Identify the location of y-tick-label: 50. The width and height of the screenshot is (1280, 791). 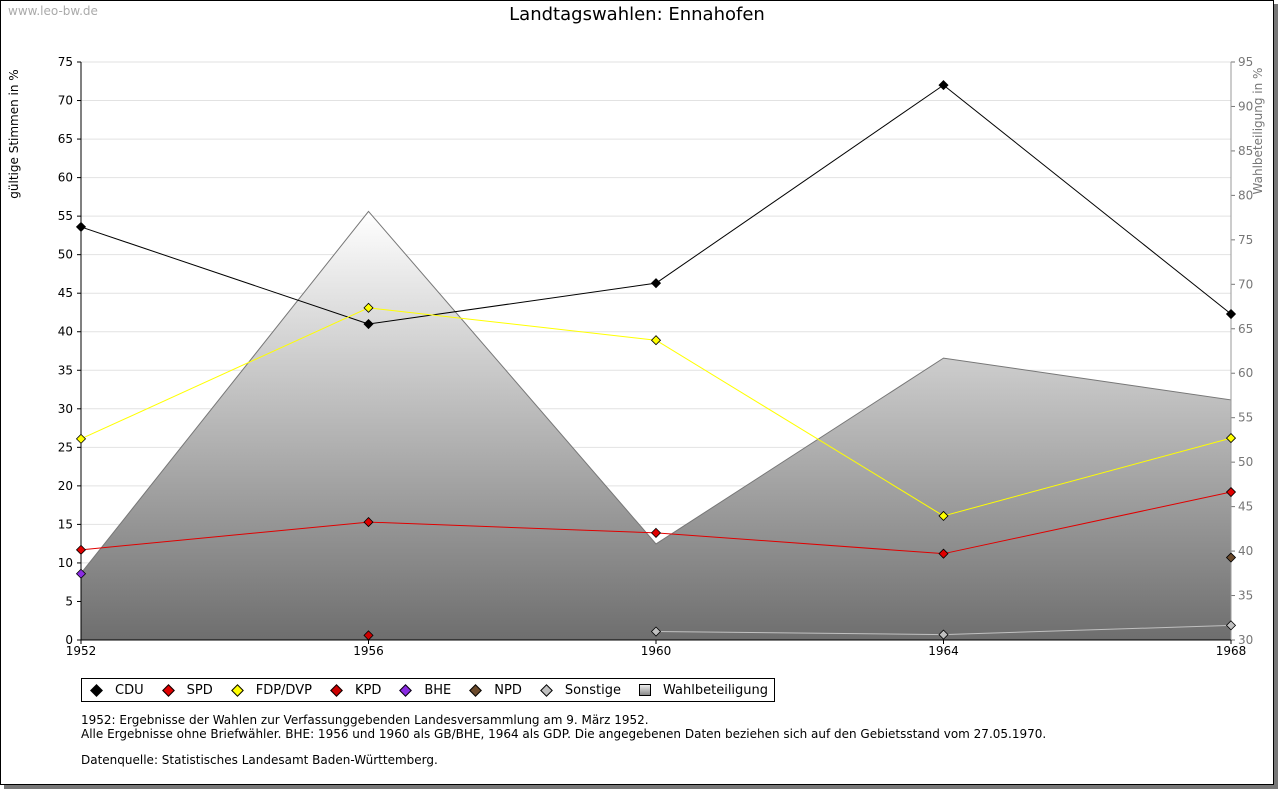
(65, 255).